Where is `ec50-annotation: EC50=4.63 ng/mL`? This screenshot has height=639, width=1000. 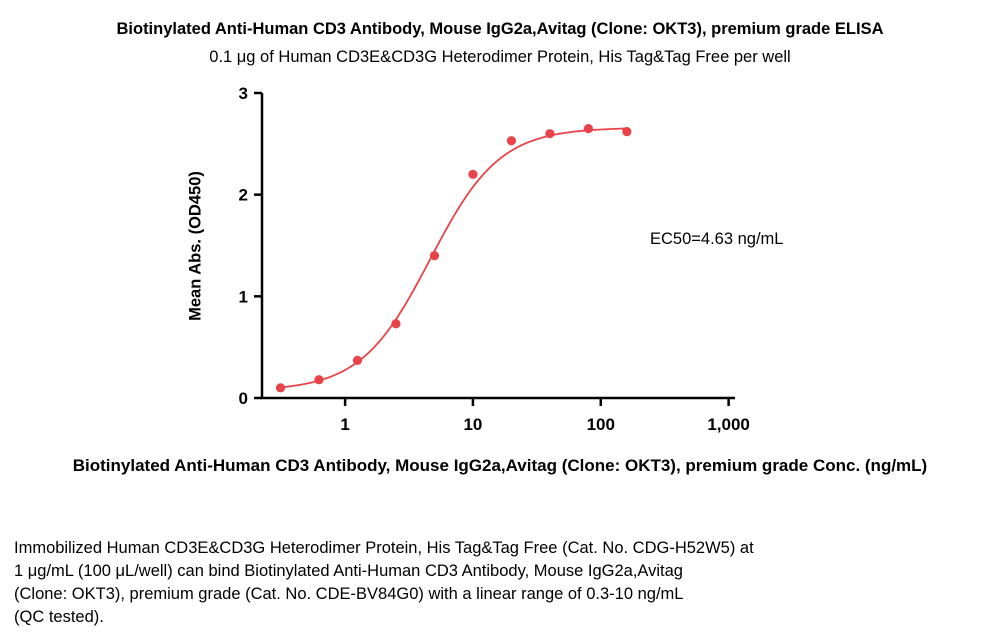 ec50-annotation: EC50=4.63 ng/mL is located at coordinates (717, 239).